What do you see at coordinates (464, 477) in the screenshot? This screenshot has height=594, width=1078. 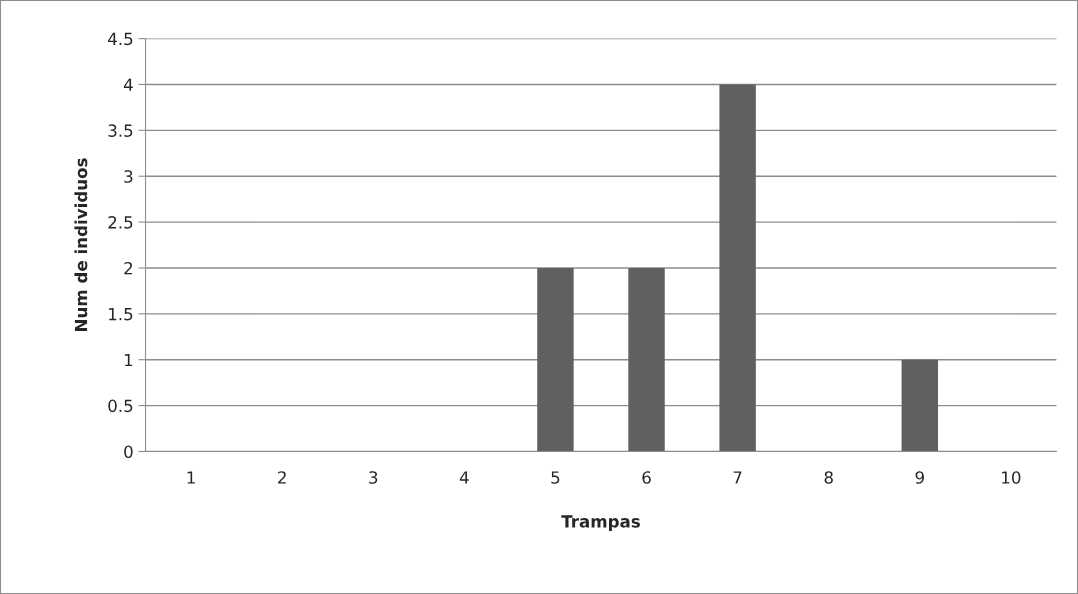 I see `x-tick-label: 4` at bounding box center [464, 477].